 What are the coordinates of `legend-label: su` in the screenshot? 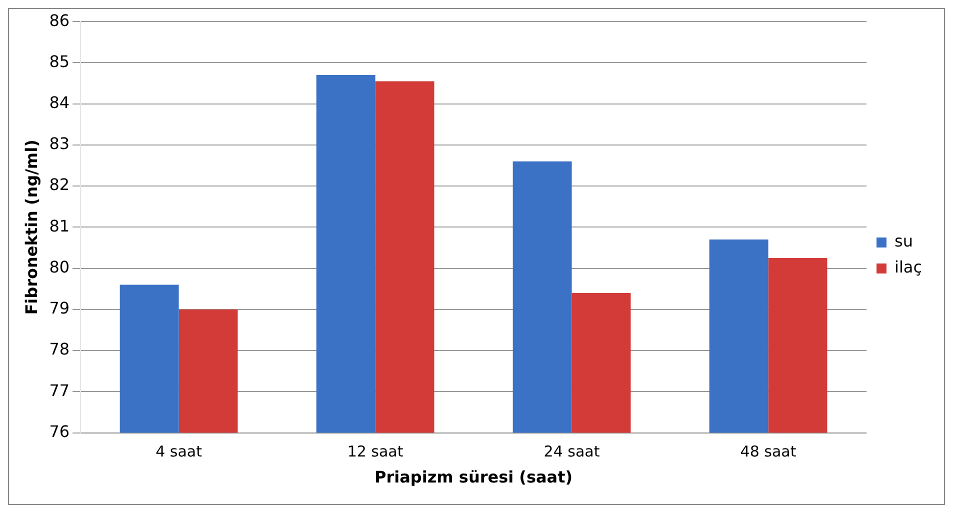 It's located at (903, 241).